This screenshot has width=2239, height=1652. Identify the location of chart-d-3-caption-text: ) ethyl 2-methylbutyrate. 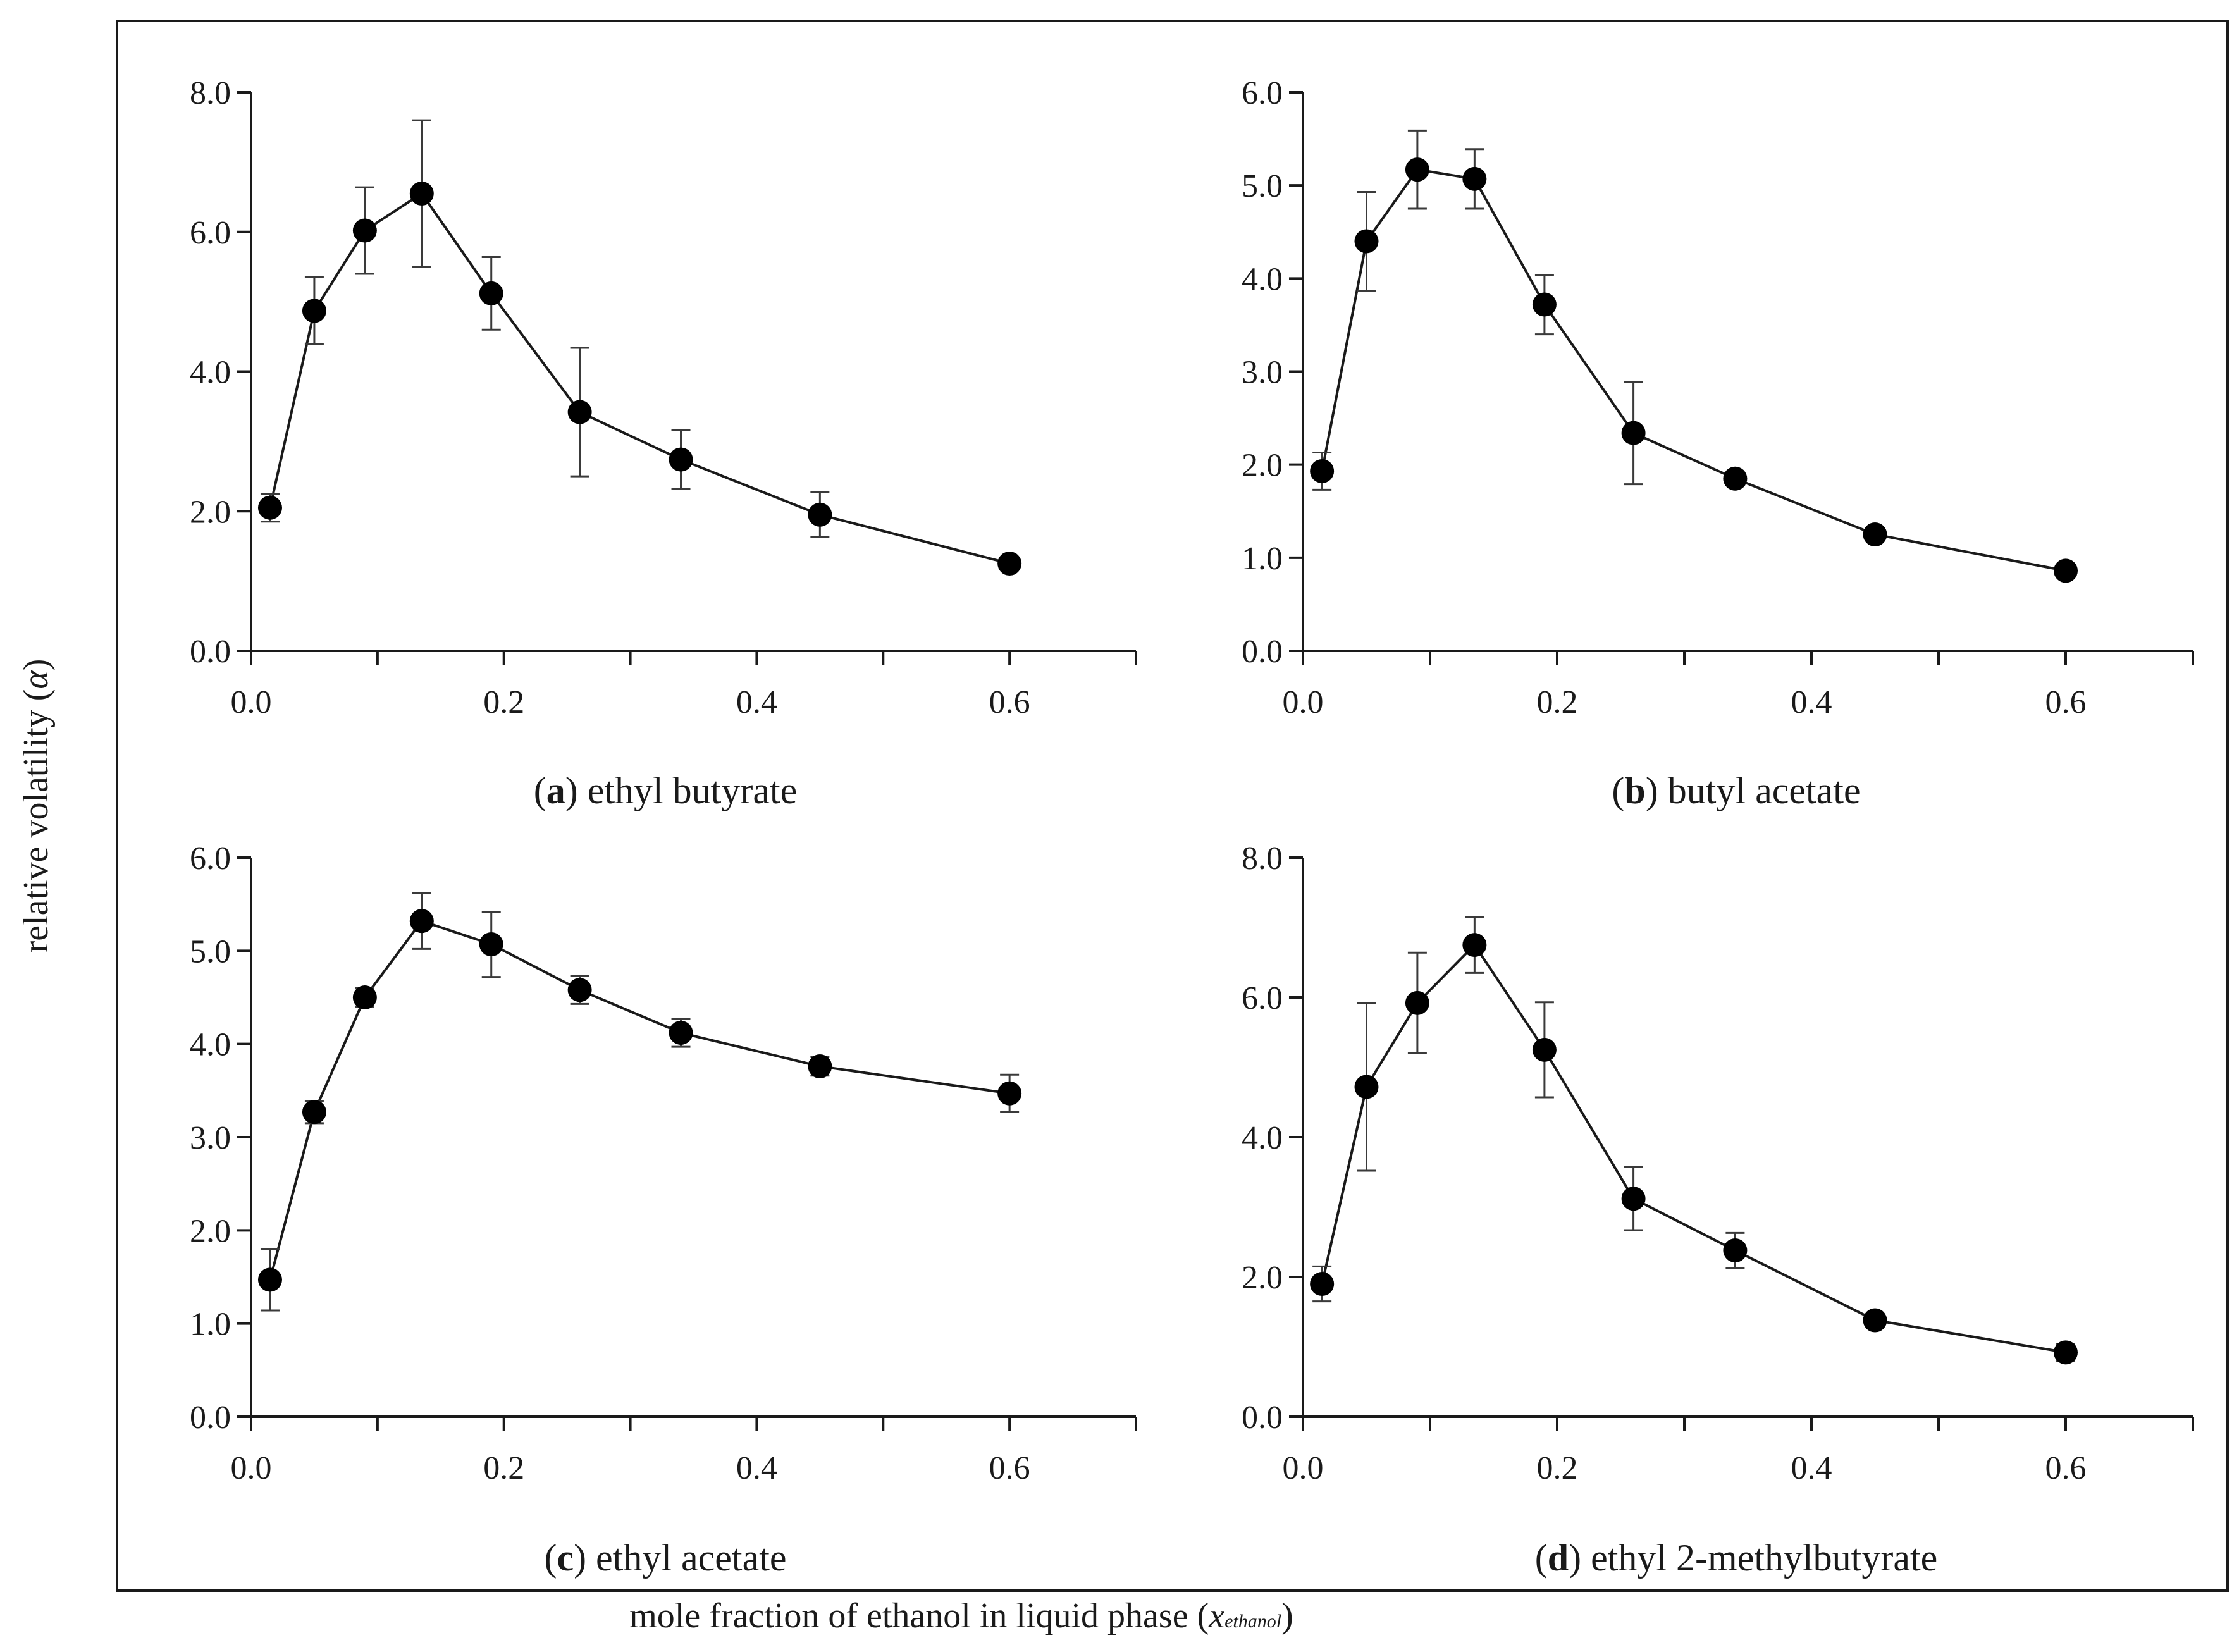
(1753, 1558).